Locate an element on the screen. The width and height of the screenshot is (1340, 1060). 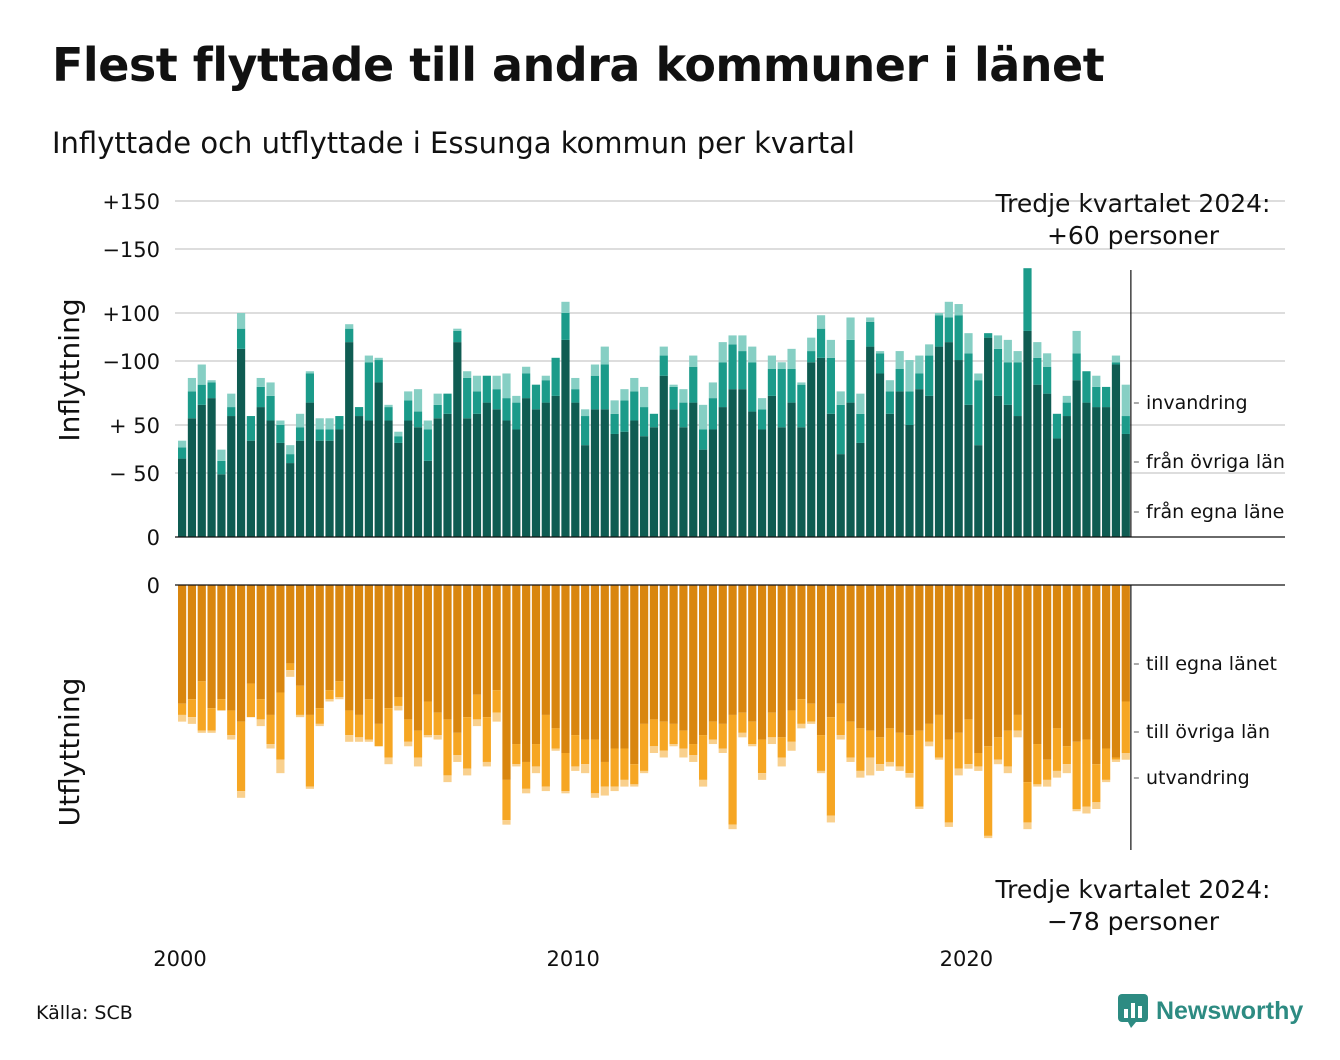
outflow-annotation-line1: Tredje kvartalet 2024: is located at coordinates (1133, 889).